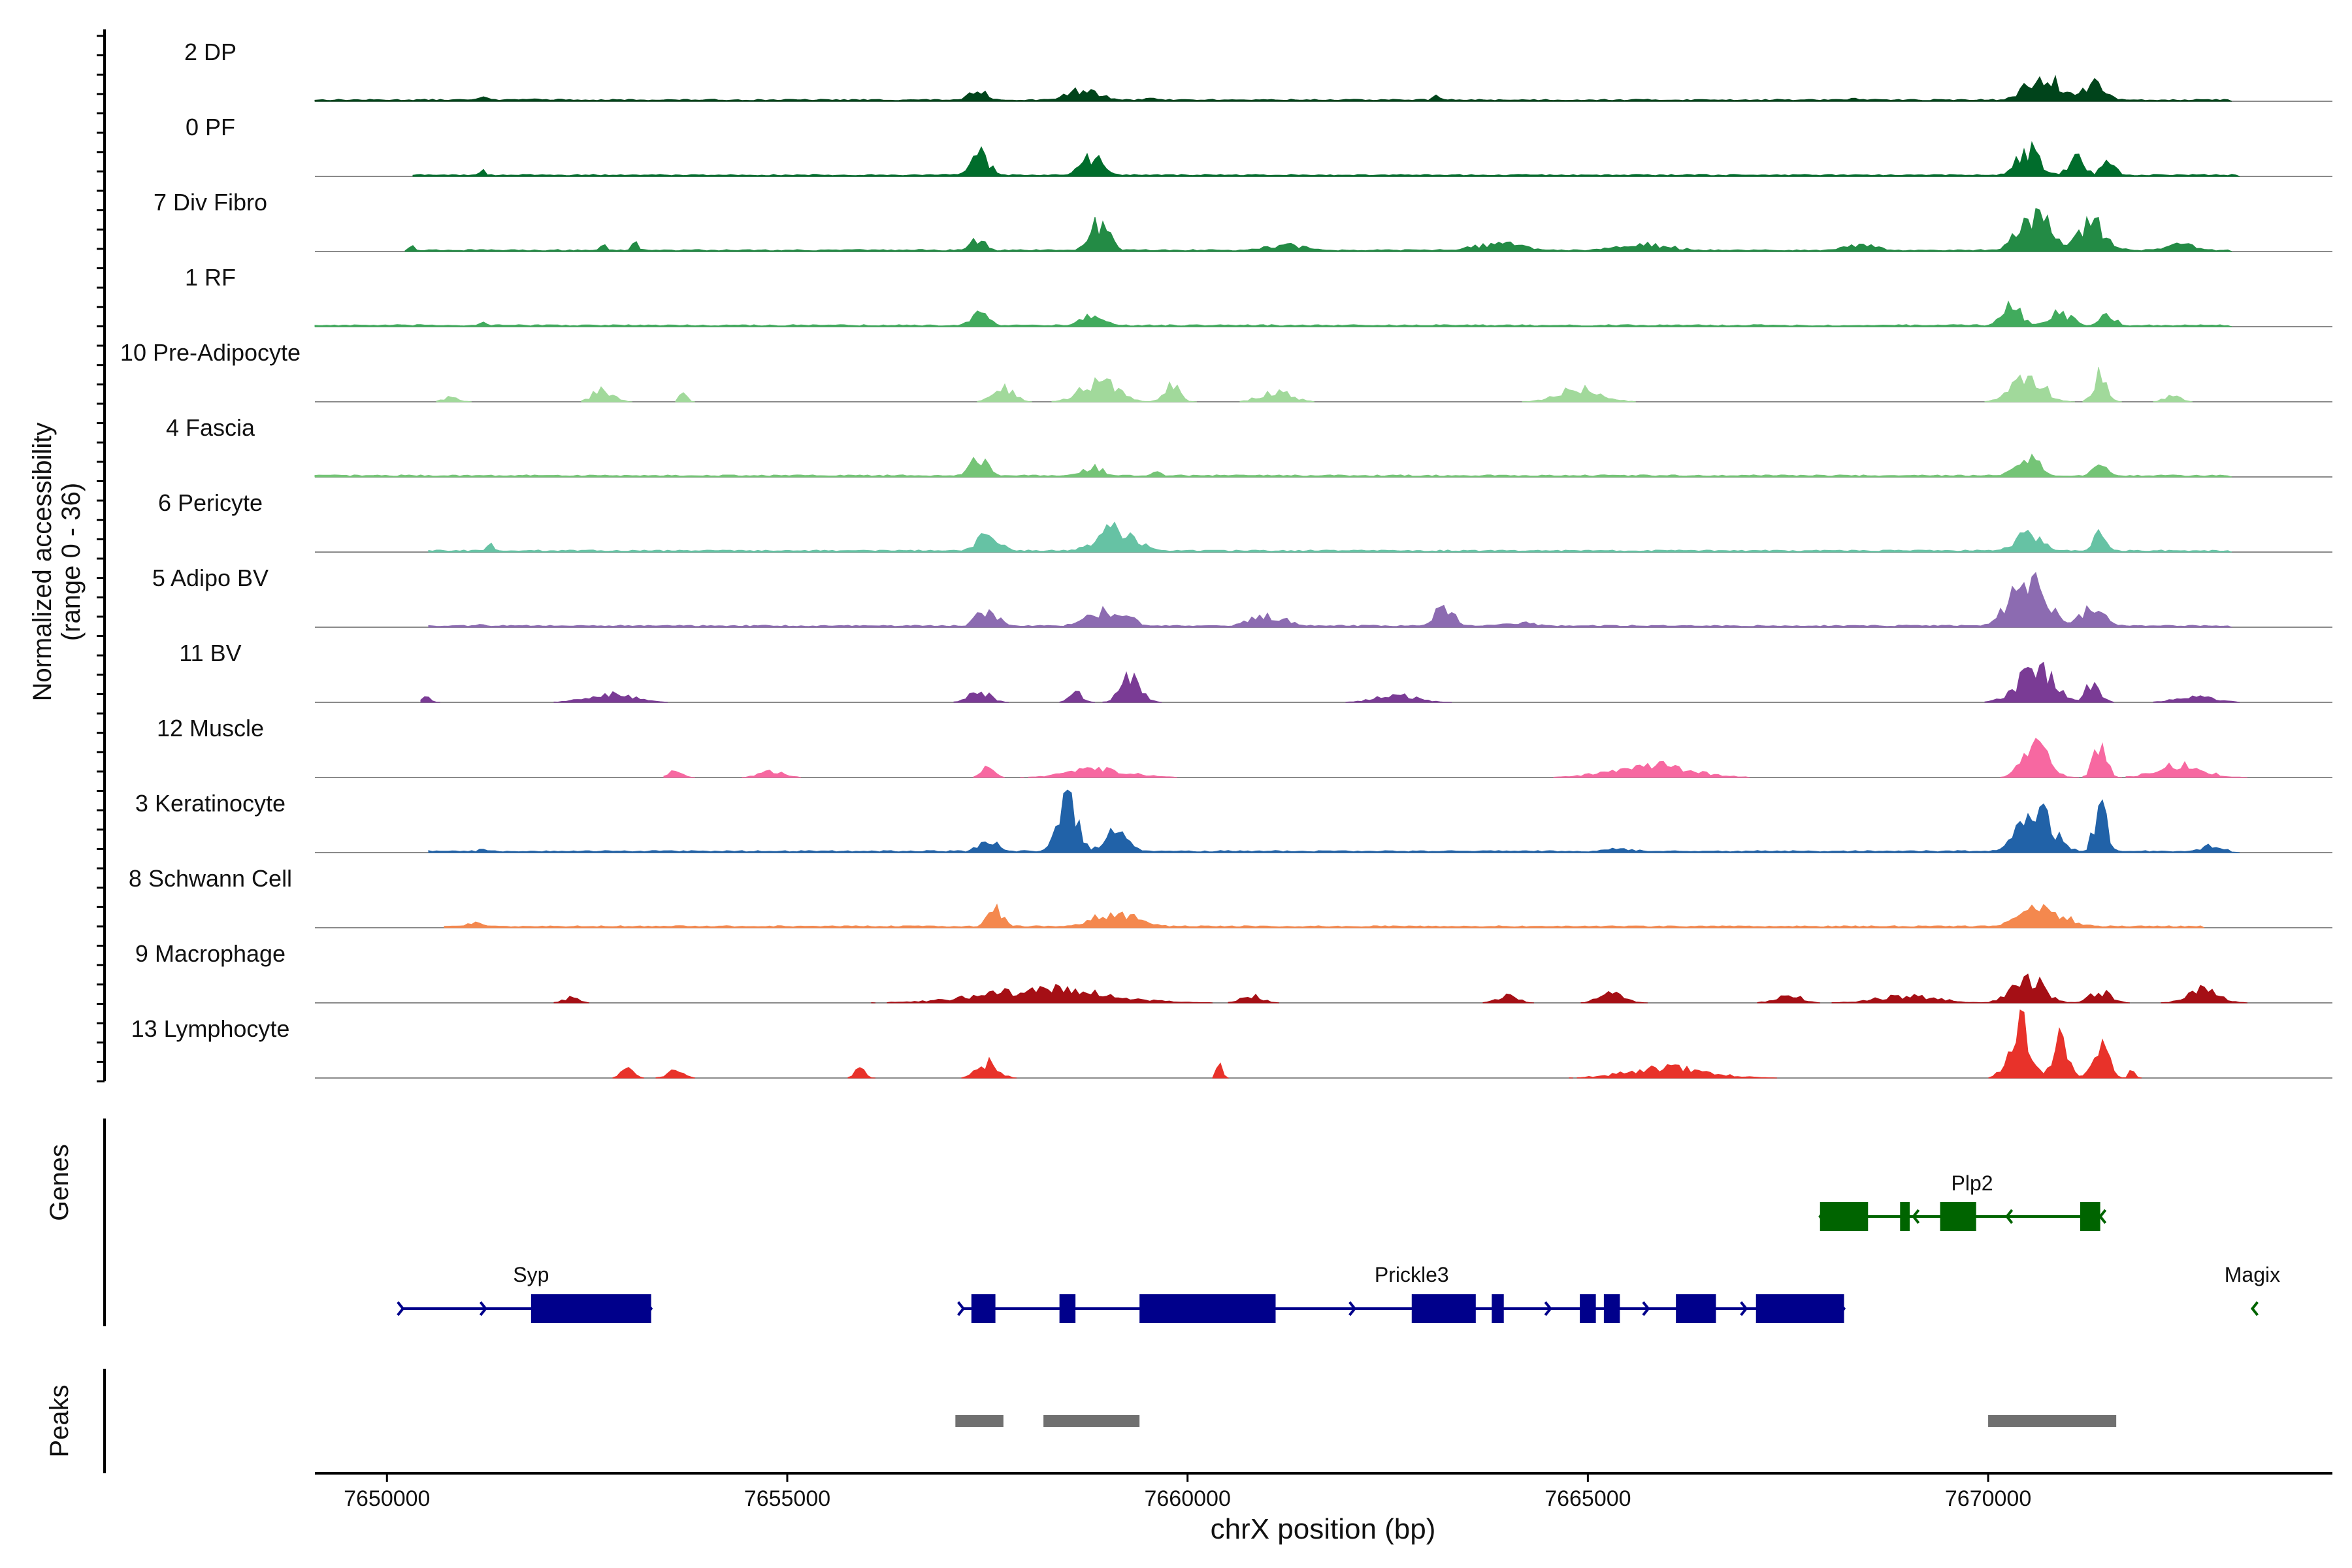 Image resolution: width=2352 pixels, height=1568 pixels. Describe the element at coordinates (210, 878) in the screenshot. I see `track-label: 8 Schwann Cell` at that location.